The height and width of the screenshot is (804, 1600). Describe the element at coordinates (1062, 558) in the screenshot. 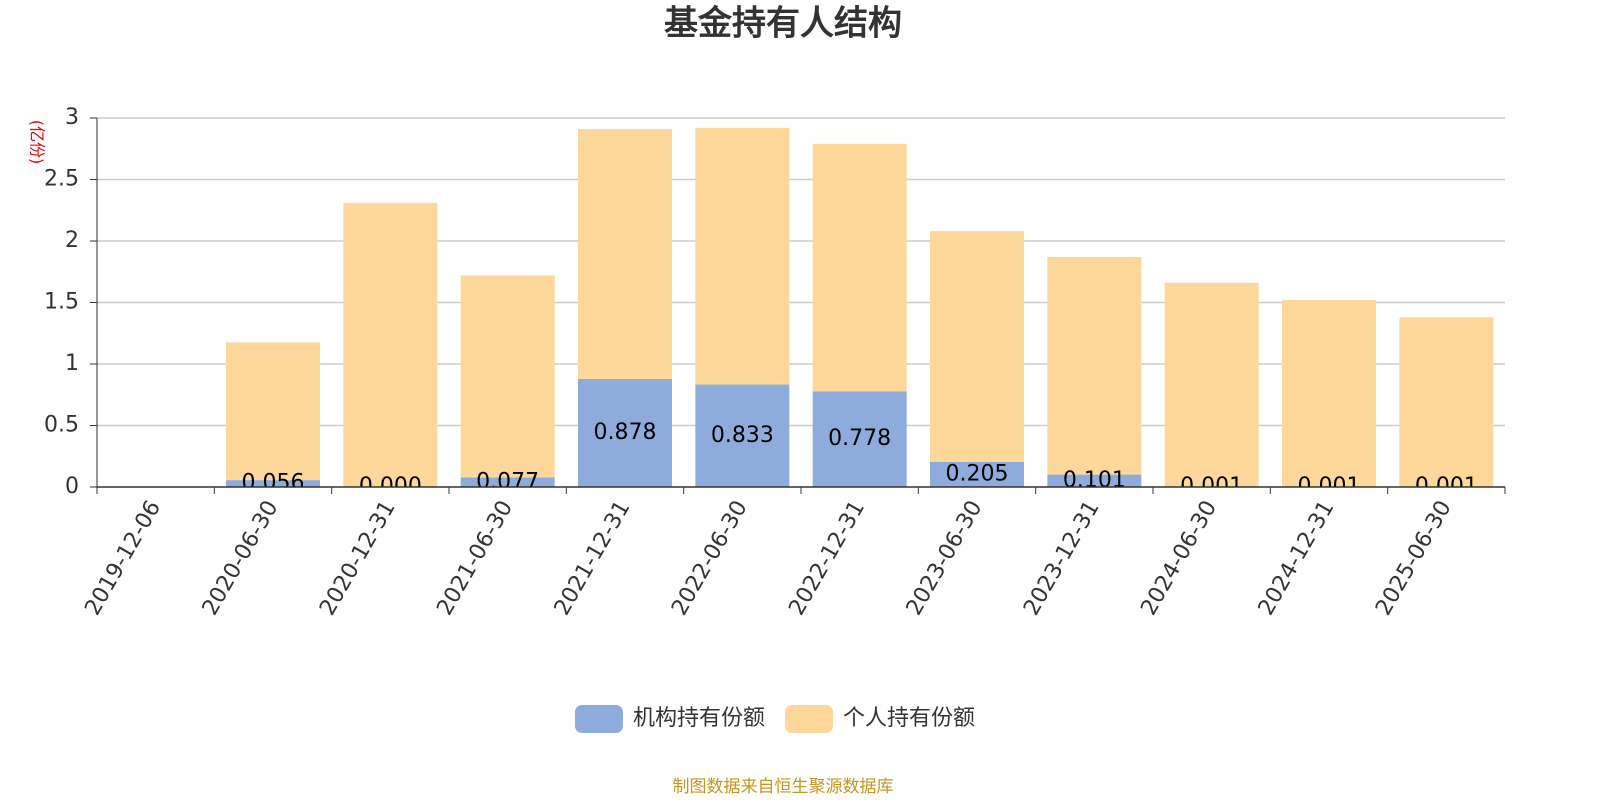

I see `x-tick-label: 2023-12-31` at that location.